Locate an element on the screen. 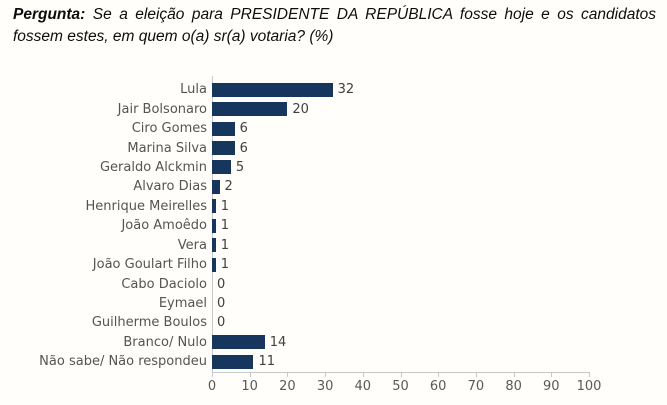 The image size is (667, 405). chart-row: Jair Bolsonaro 20 is located at coordinates (333, 108).